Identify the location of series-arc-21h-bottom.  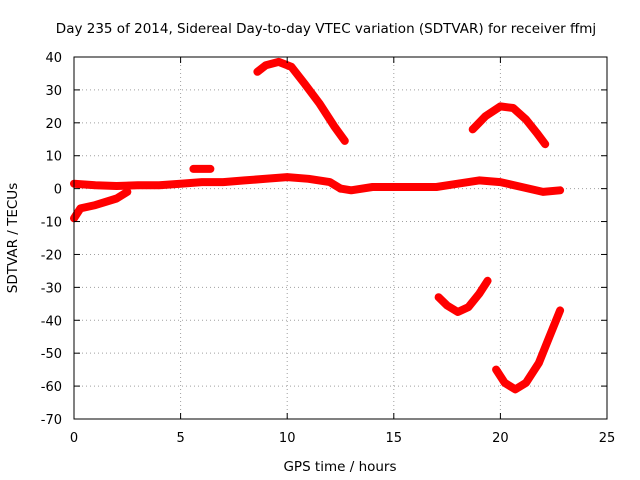
(528, 350).